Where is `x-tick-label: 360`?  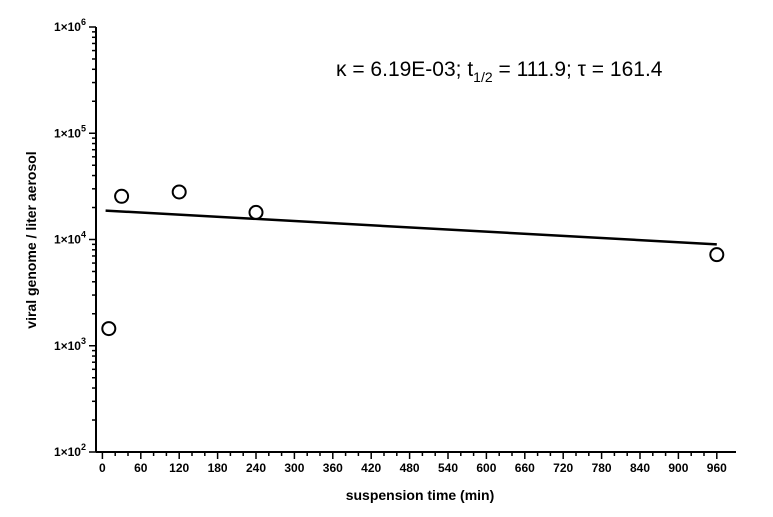
x-tick-label: 360 is located at coordinates (333, 468).